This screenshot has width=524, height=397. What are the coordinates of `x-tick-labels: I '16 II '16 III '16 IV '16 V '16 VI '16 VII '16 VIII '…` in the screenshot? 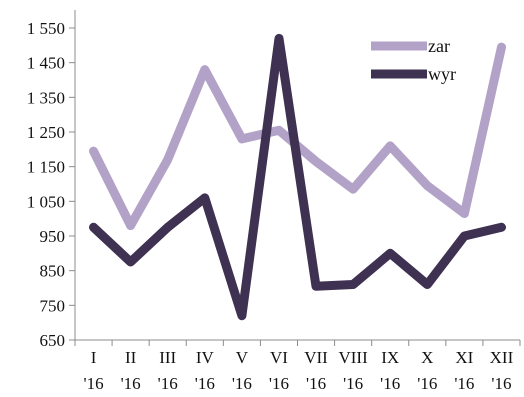 It's located at (299, 370).